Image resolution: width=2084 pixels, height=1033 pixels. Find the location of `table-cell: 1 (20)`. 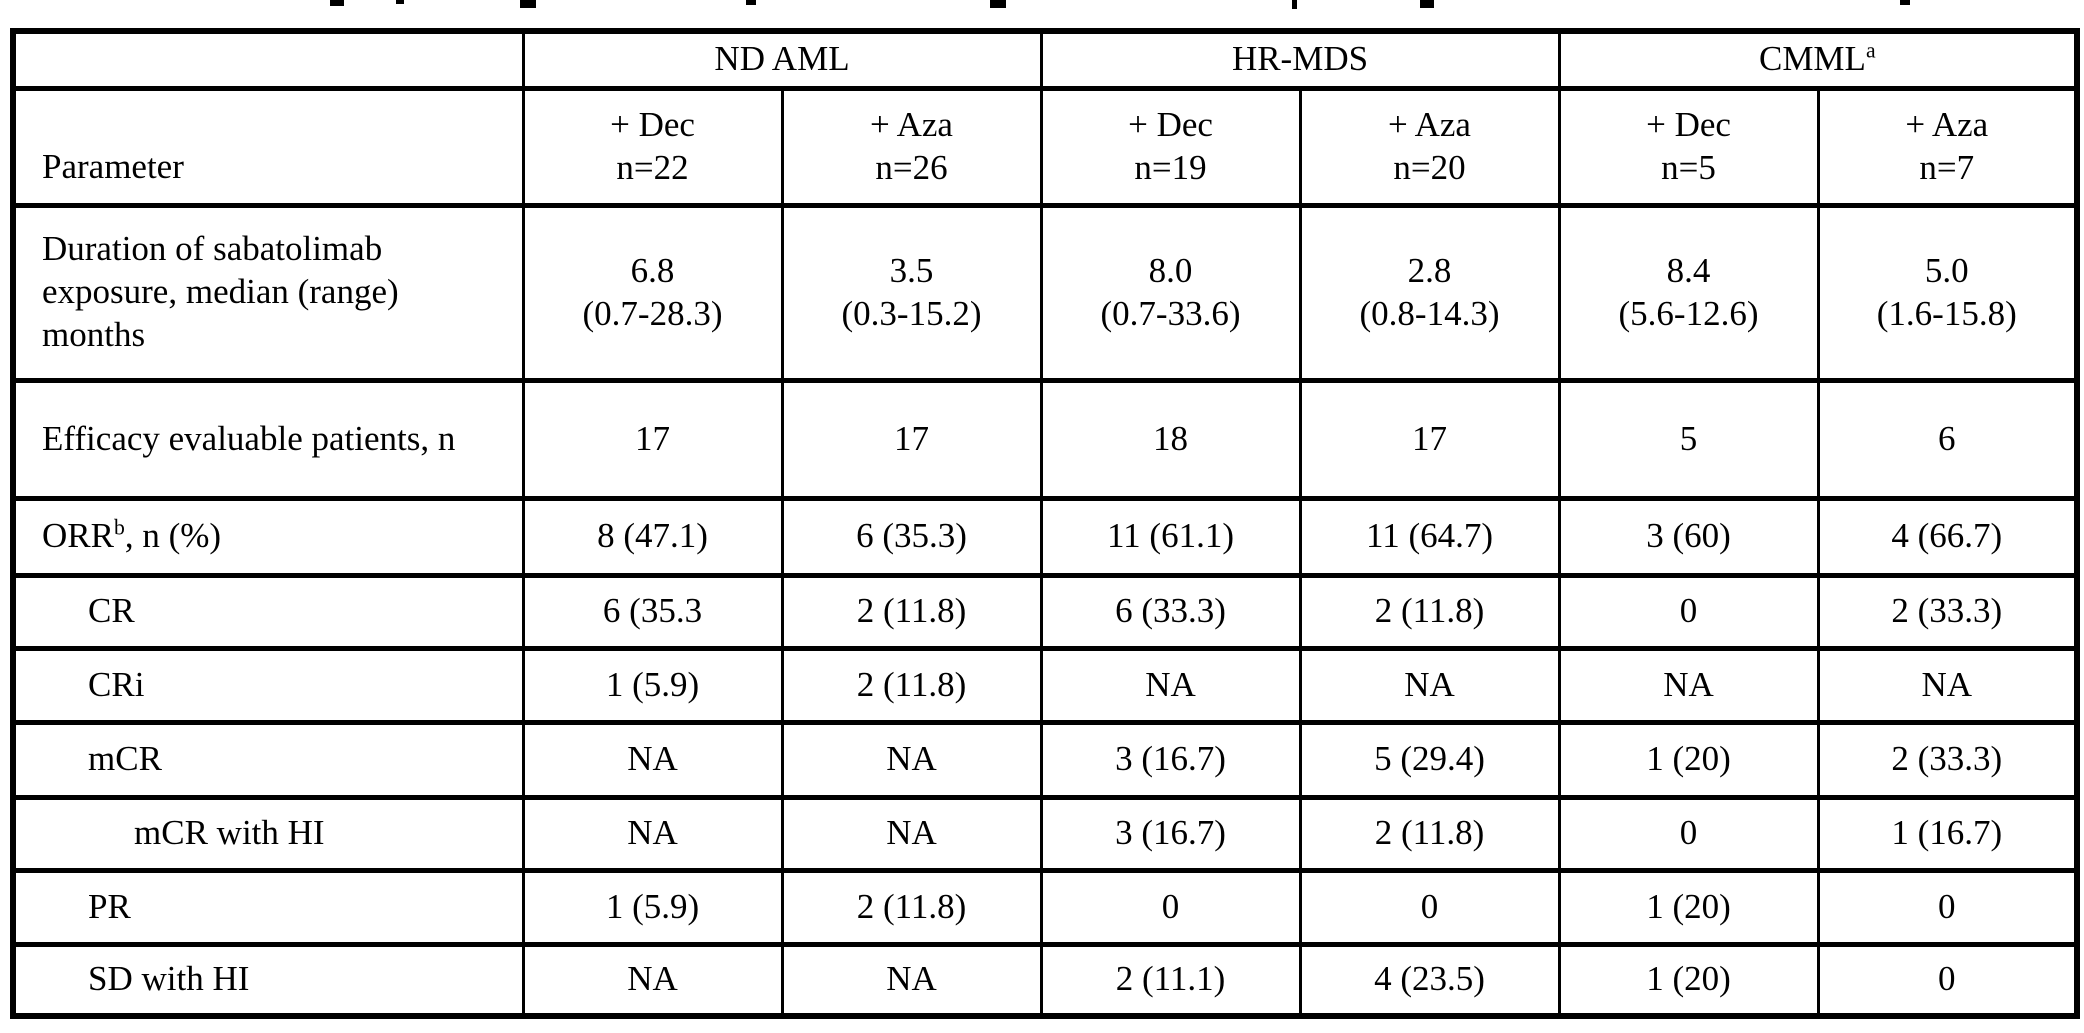

table-cell: 1 (20) is located at coordinates (1688, 980).